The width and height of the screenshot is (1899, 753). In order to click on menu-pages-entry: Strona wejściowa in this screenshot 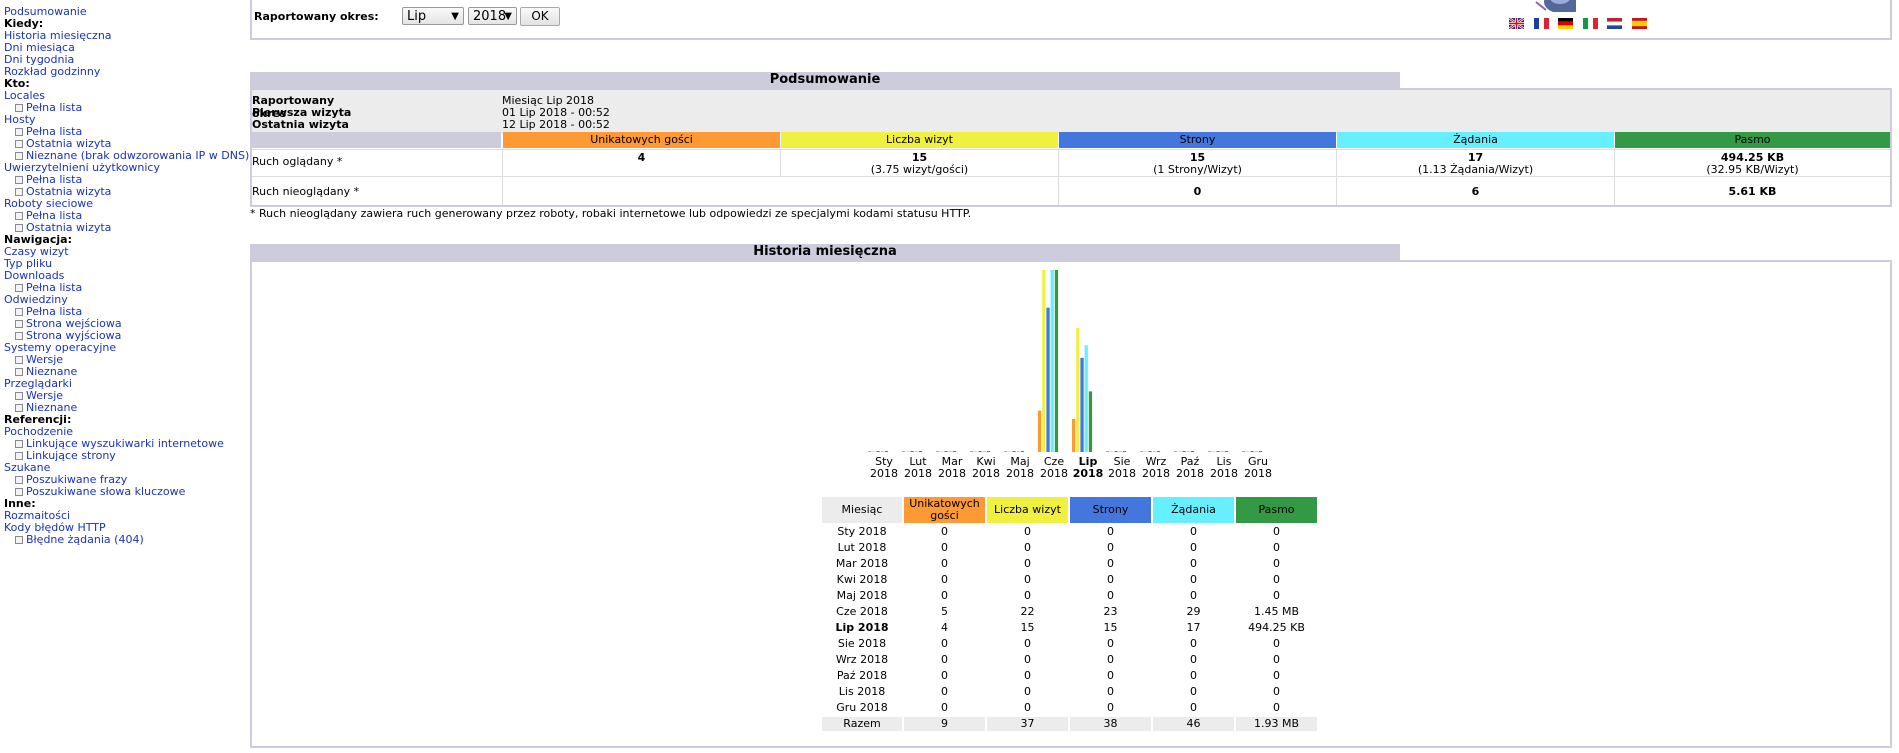, I will do `click(74, 323)`.